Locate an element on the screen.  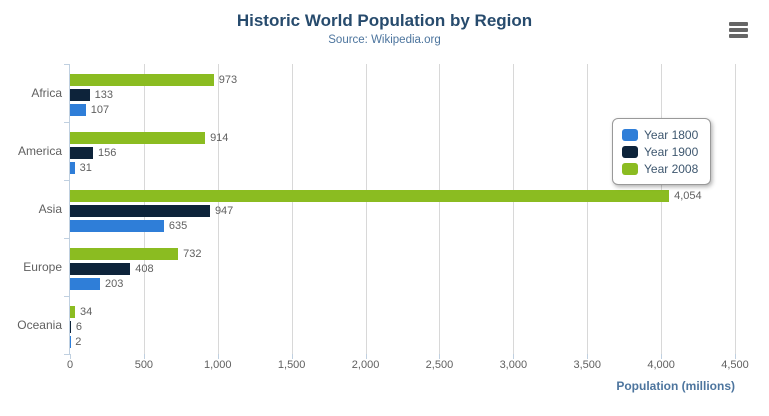
bar-value-label: 6 is located at coordinates (78, 327).